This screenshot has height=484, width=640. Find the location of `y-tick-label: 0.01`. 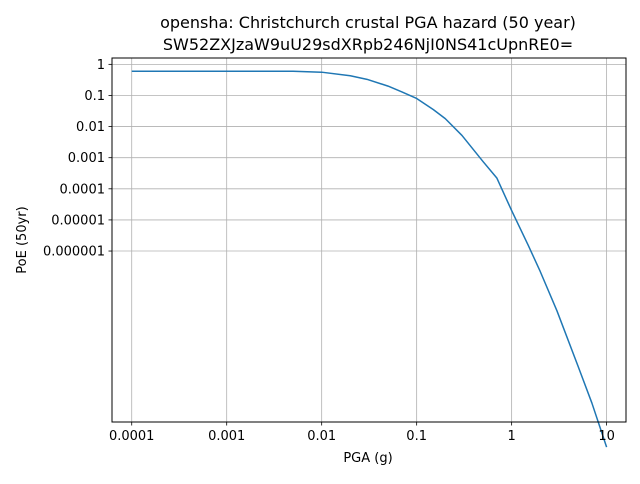

y-tick-label: 0.01 is located at coordinates (90, 127).